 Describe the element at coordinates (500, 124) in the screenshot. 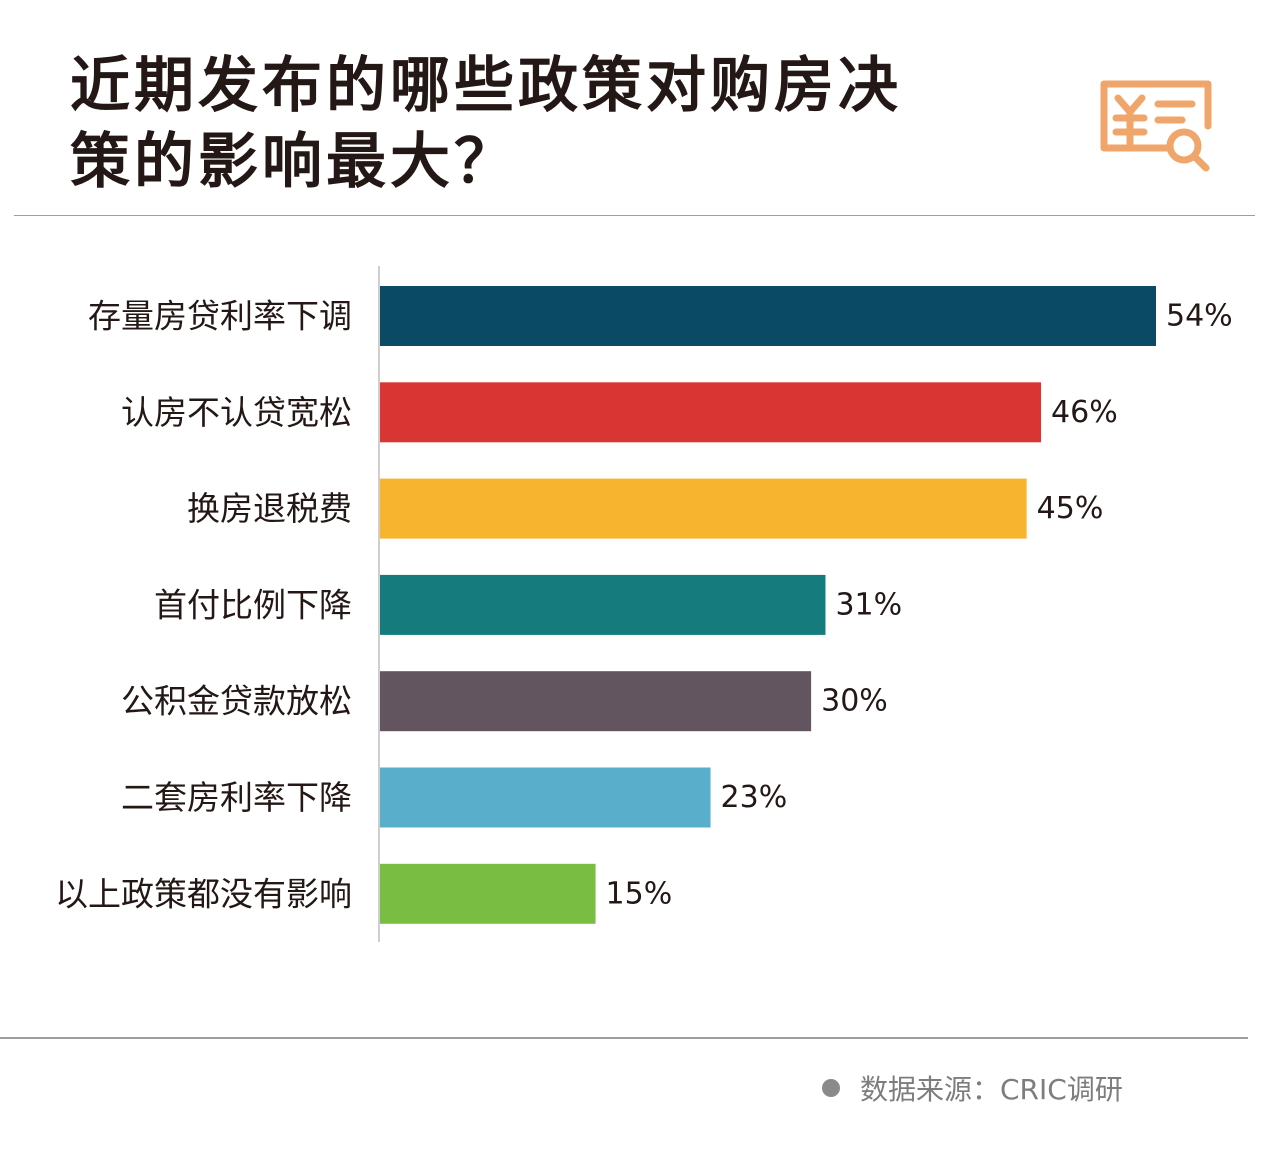

I see `chart-title: 近期发布的哪些政策对购房决 策的影响最大？` at that location.